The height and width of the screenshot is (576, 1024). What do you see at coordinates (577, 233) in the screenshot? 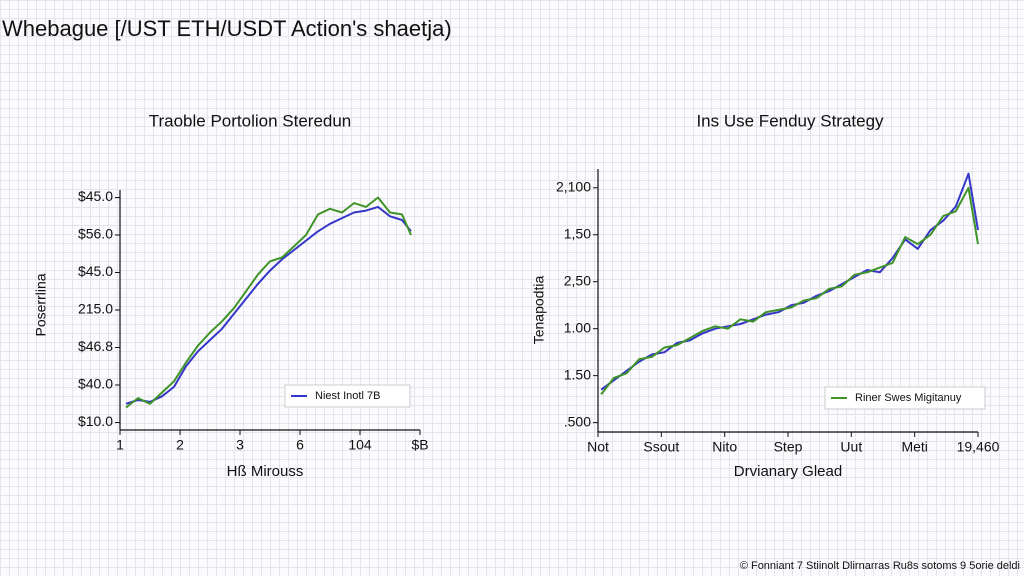
I see `y-tick-label: 1,50` at bounding box center [577, 233].